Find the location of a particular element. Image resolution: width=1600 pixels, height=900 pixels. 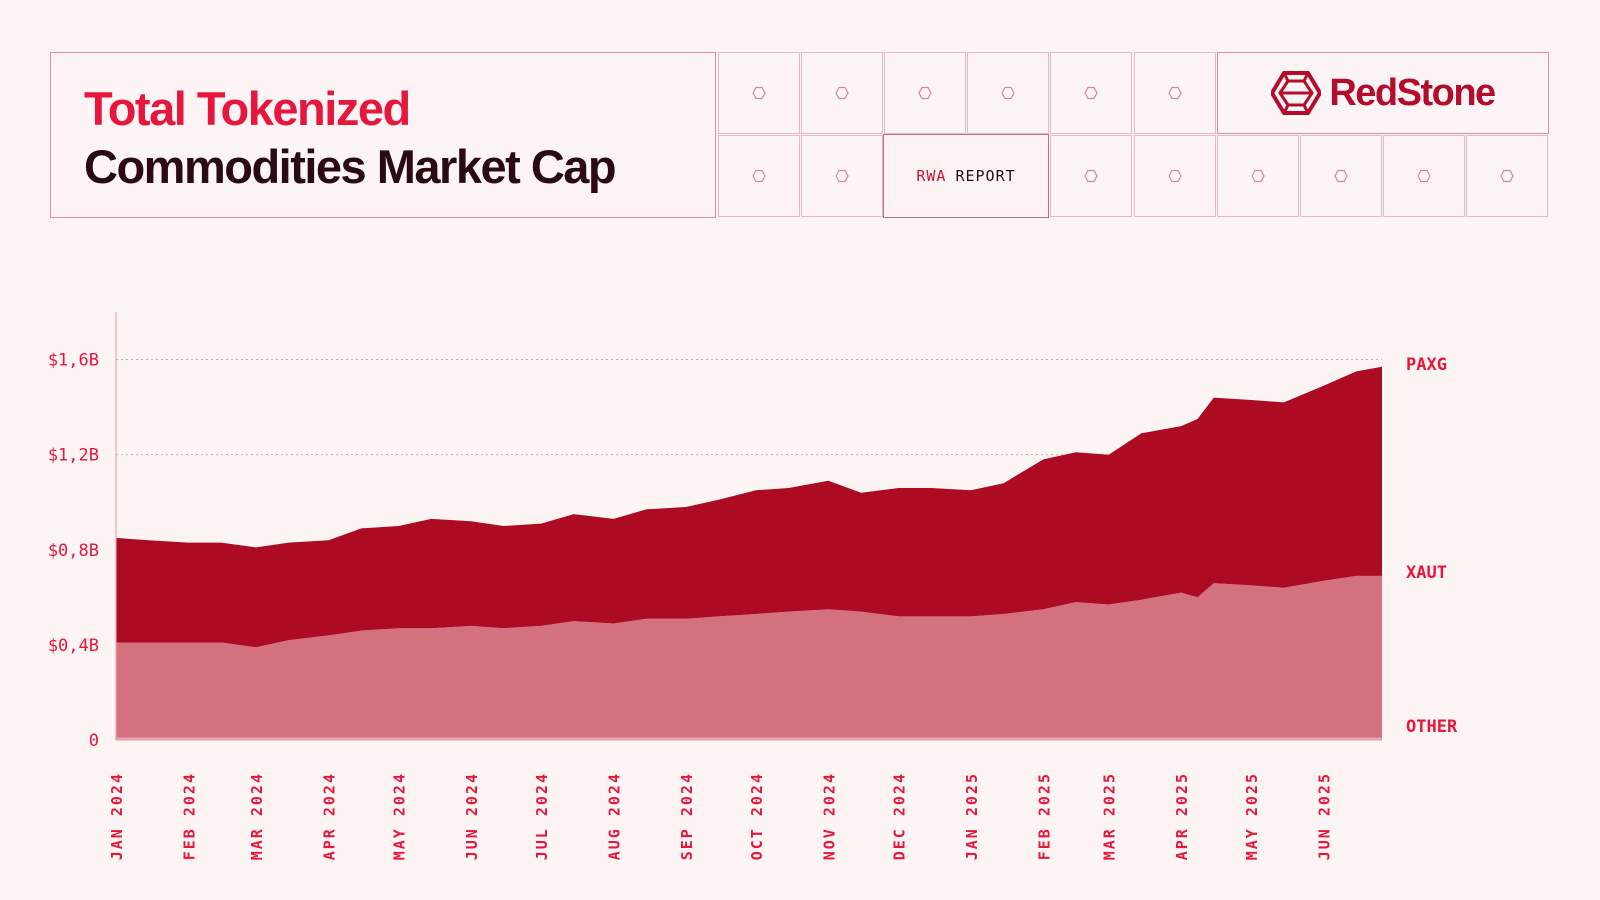

chart-title-line-2: Commodities Market Cap is located at coordinates (350, 166).